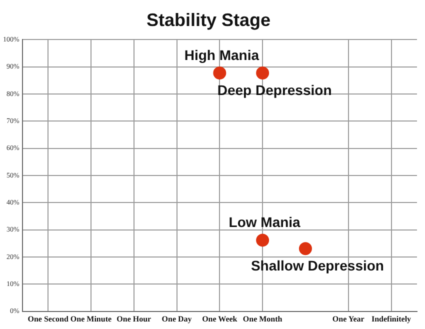 The image size is (425, 329). Describe the element at coordinates (48, 319) in the screenshot. I see `x-tick-label: One Second` at that location.